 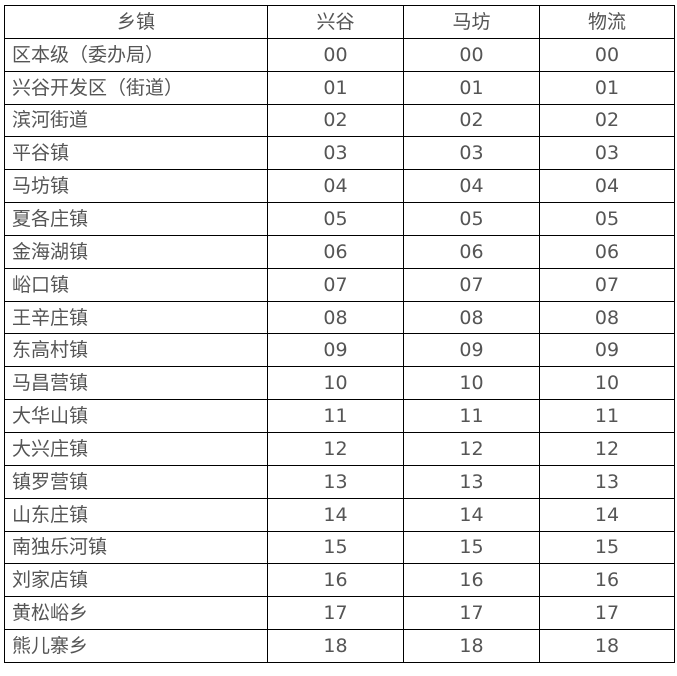 What do you see at coordinates (335, 284) in the screenshot?
I see `xinggu-cell: 07` at bounding box center [335, 284].